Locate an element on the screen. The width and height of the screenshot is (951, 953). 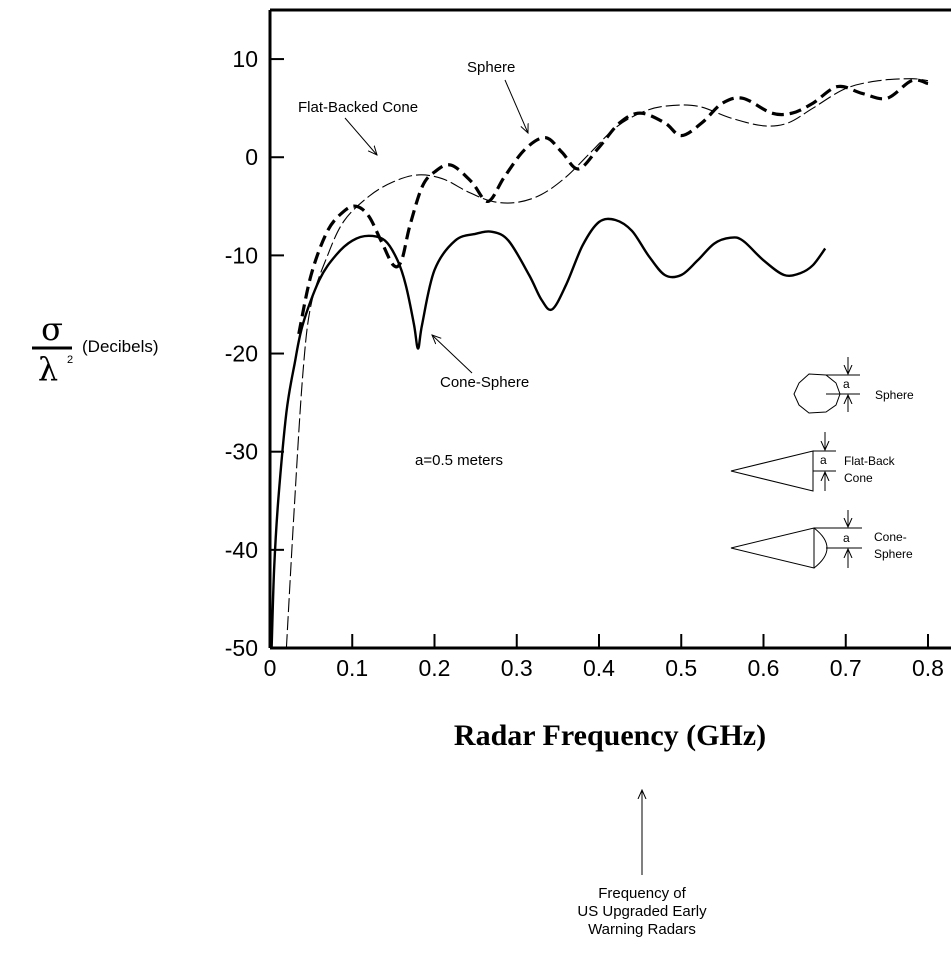
y-label-denominator: λ is located at coordinates (48, 369).